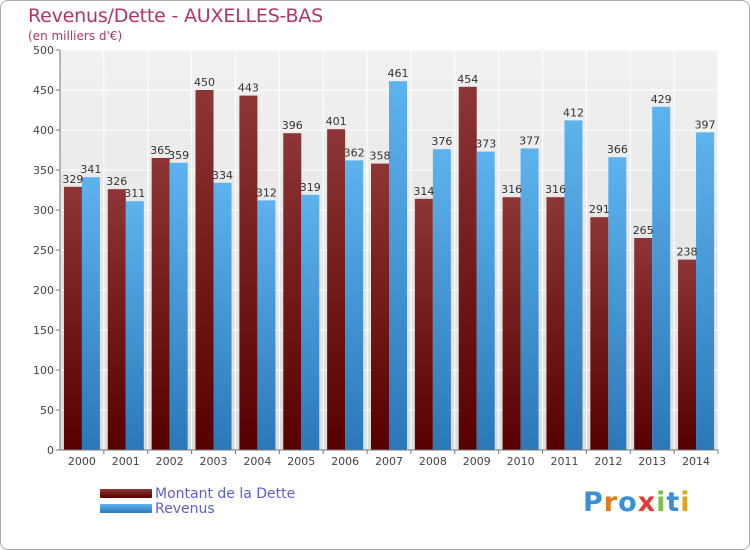 The height and width of the screenshot is (550, 750). Describe the element at coordinates (43, 370) in the screenshot. I see `y-tick-label: 100` at that location.